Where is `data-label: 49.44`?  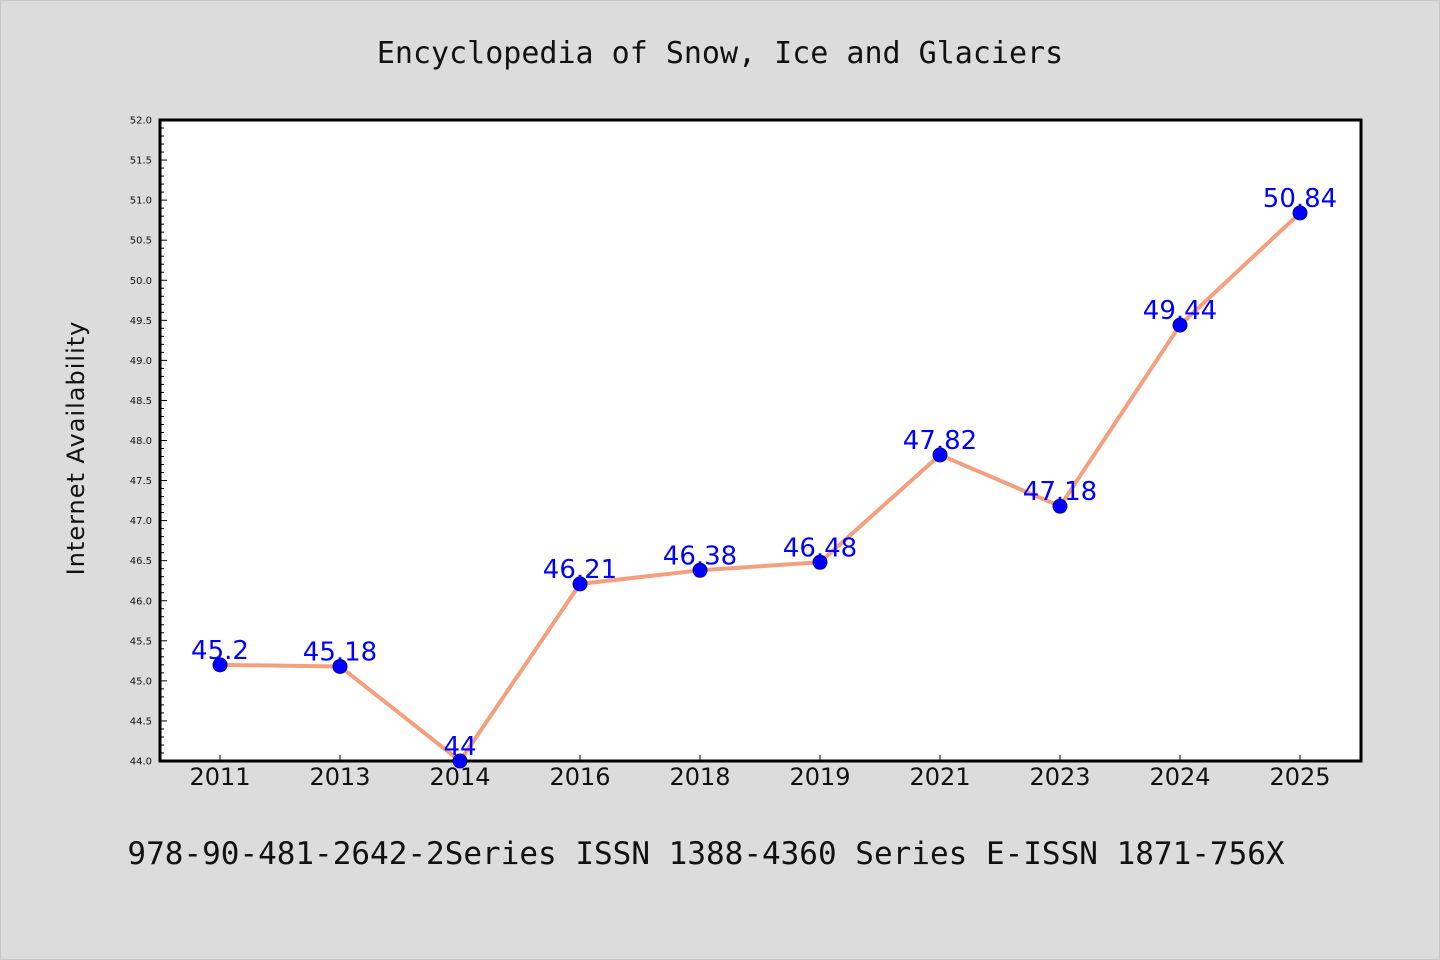 data-label: 49.44 is located at coordinates (1180, 311).